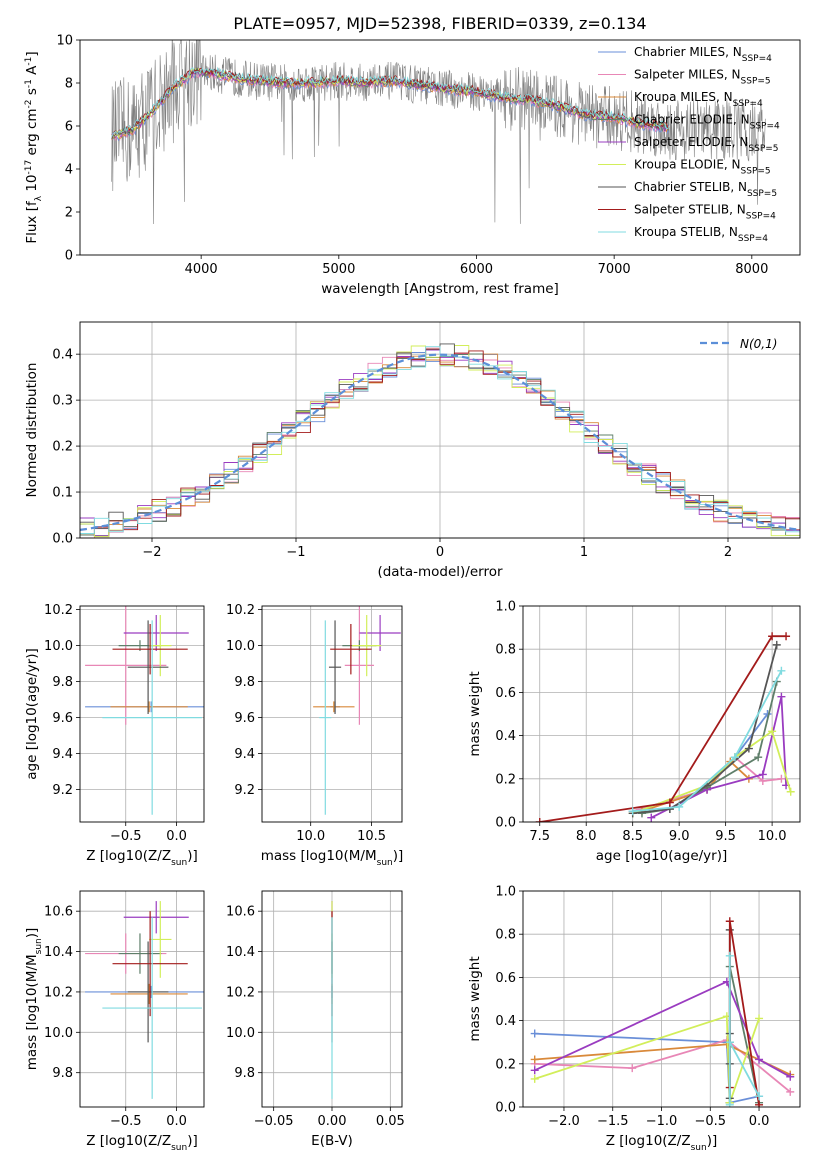 The image size is (819, 1170). Describe the element at coordinates (701, 234) in the screenshot. I see `legend-label-9: Kroupa STELIB, NSSP=4` at that location.